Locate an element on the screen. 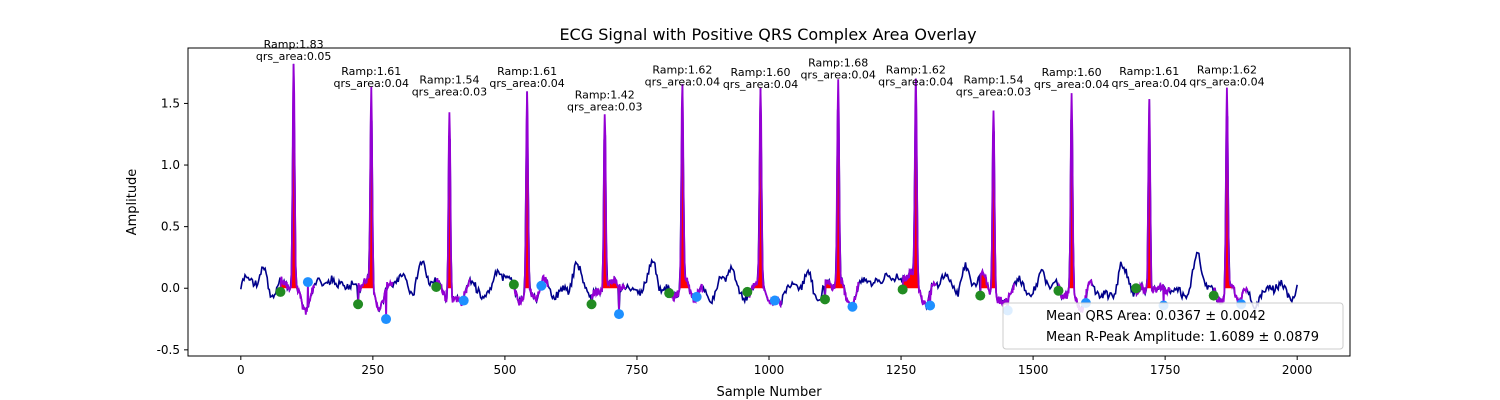 Image resolution: width=1500 pixels, height=400 pixels. y-tick-label: 0.5 is located at coordinates (170, 227).